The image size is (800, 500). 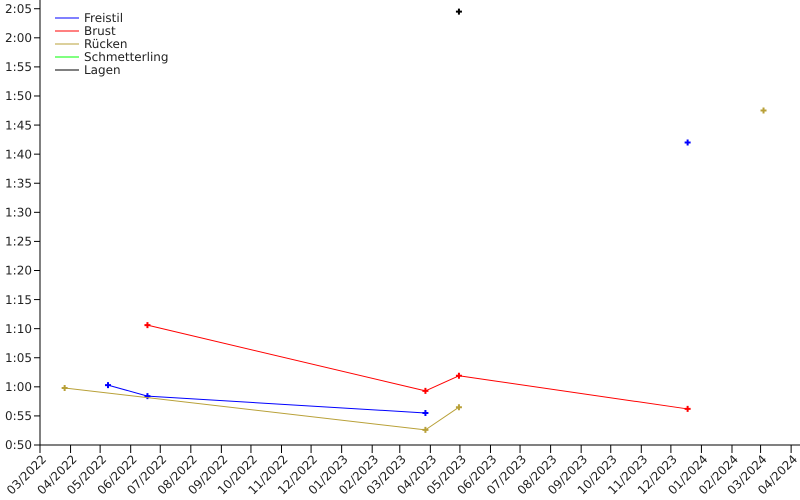 I want to click on y-tick-label: 1:35, so click(x=18, y=183).